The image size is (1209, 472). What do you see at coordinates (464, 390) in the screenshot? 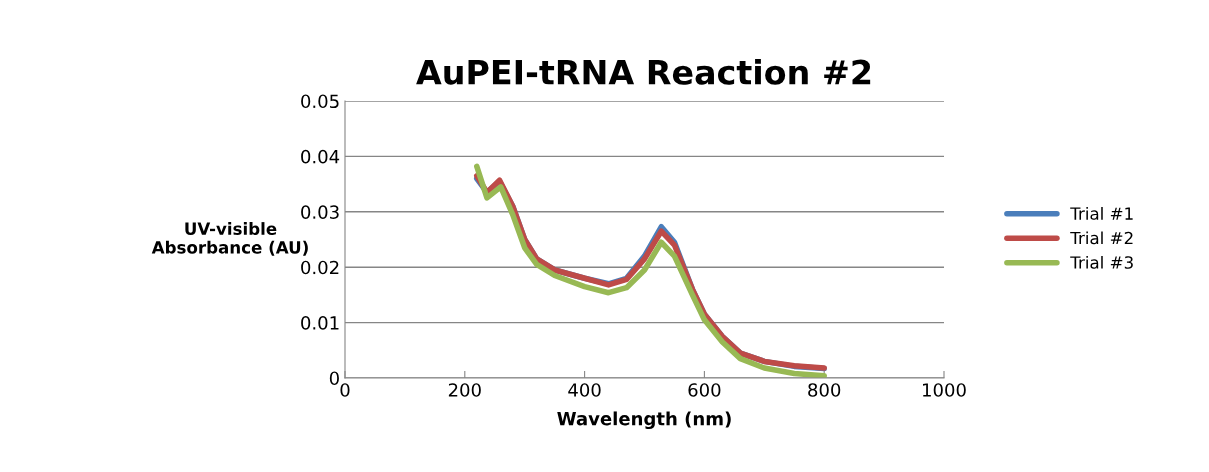
I see `x-tick-label: 200` at bounding box center [464, 390].